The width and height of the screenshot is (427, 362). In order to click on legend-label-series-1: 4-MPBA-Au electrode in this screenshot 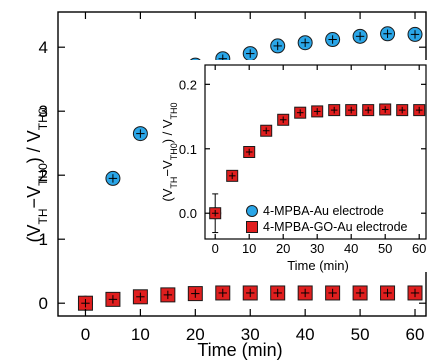, I will do `click(323, 211)`.